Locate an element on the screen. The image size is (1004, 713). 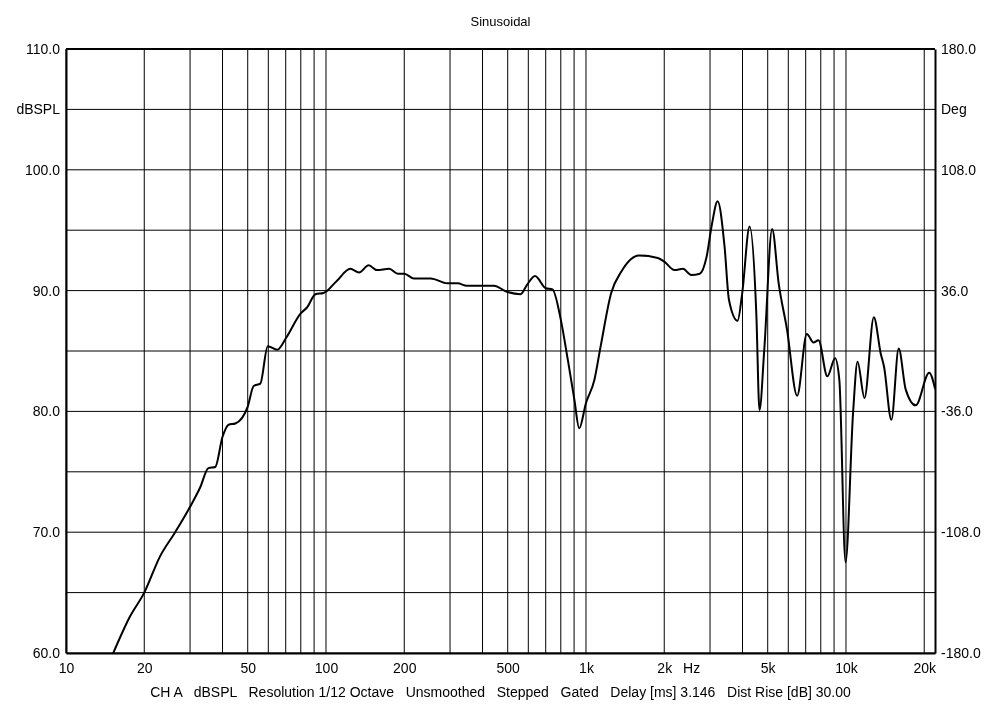
y2-tick-label: -180.0 is located at coordinates (961, 652).